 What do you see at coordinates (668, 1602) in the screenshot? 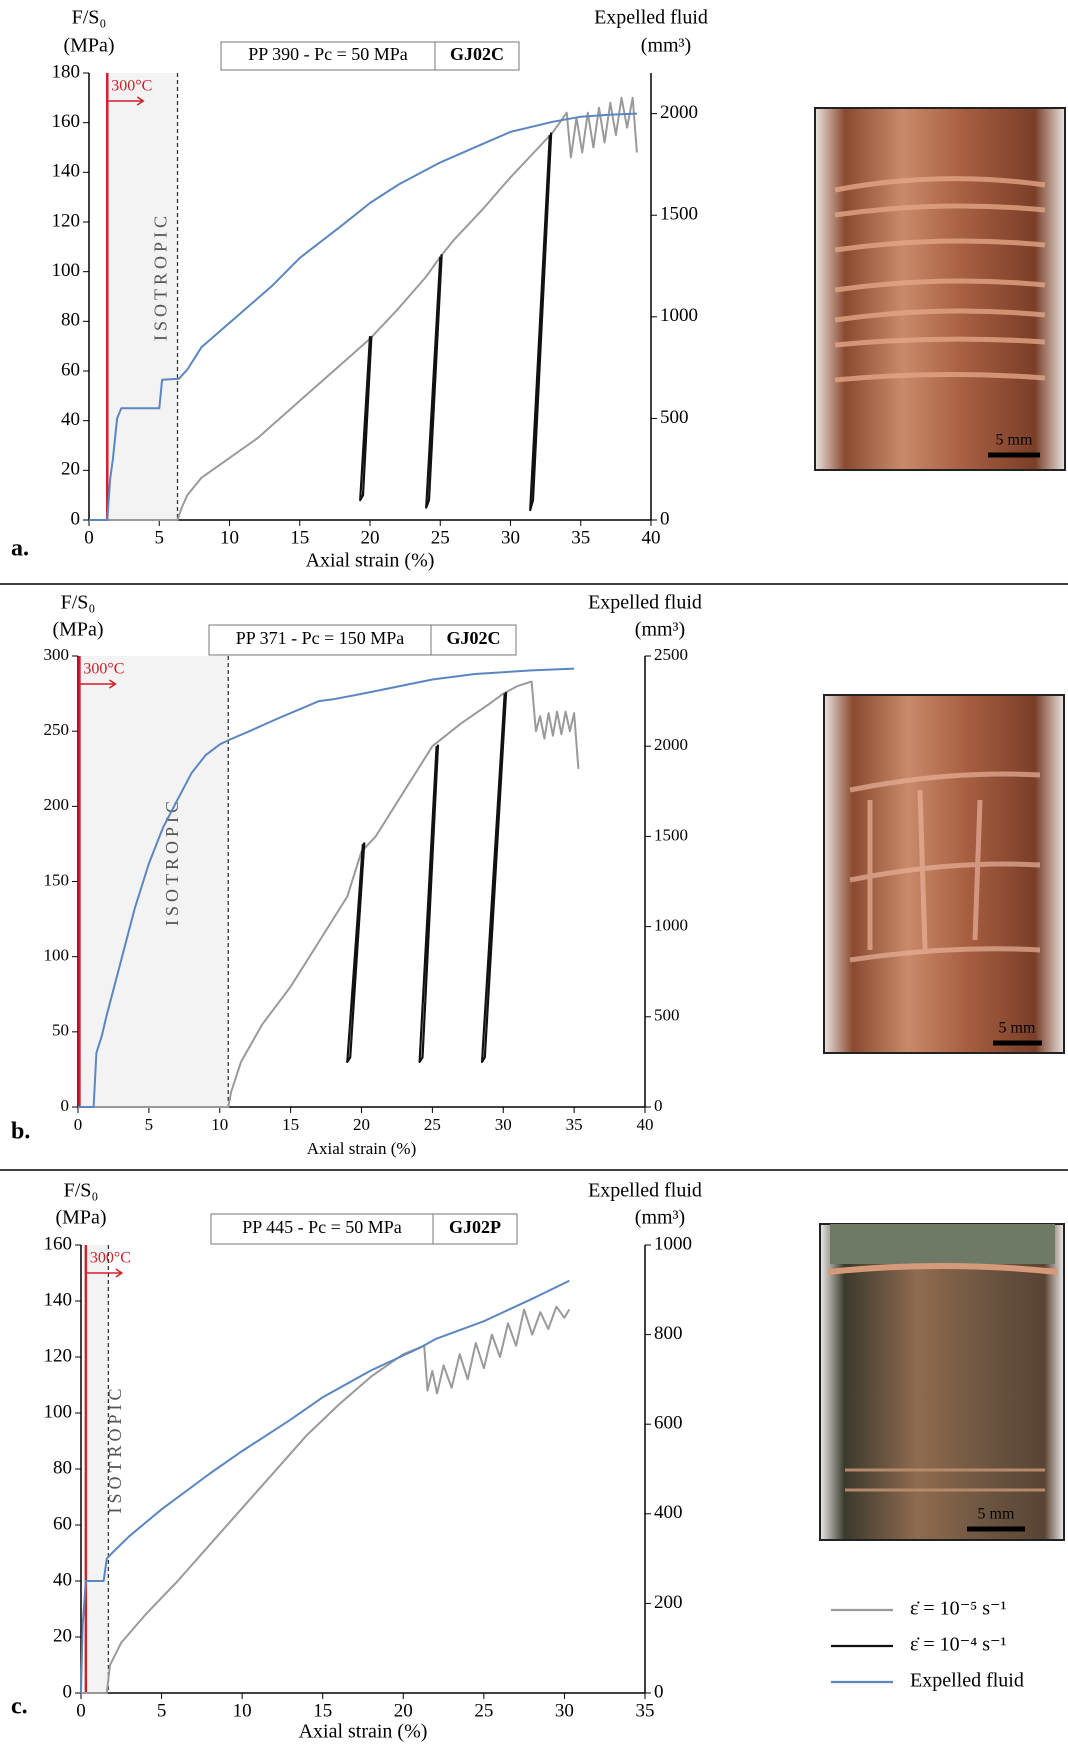
I see `y2-tick-label: 200` at bounding box center [668, 1602].